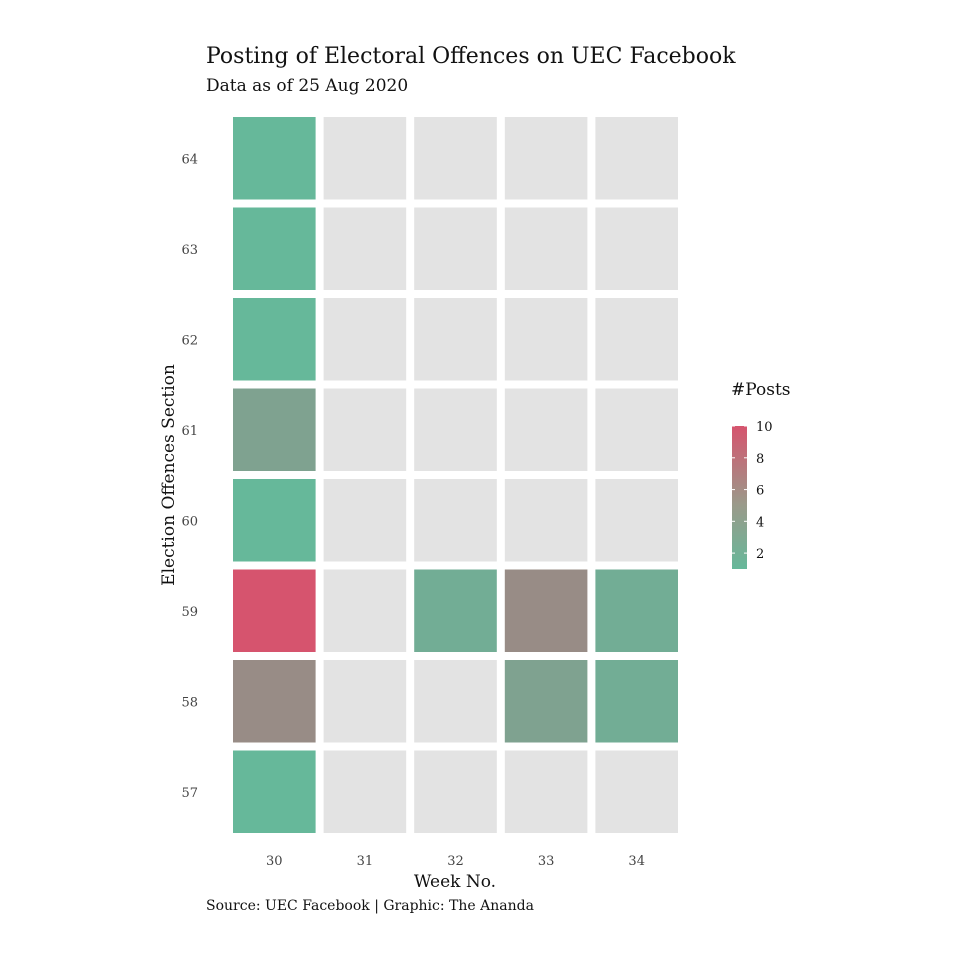  I want to click on legend-colorbar, so click(739, 497).